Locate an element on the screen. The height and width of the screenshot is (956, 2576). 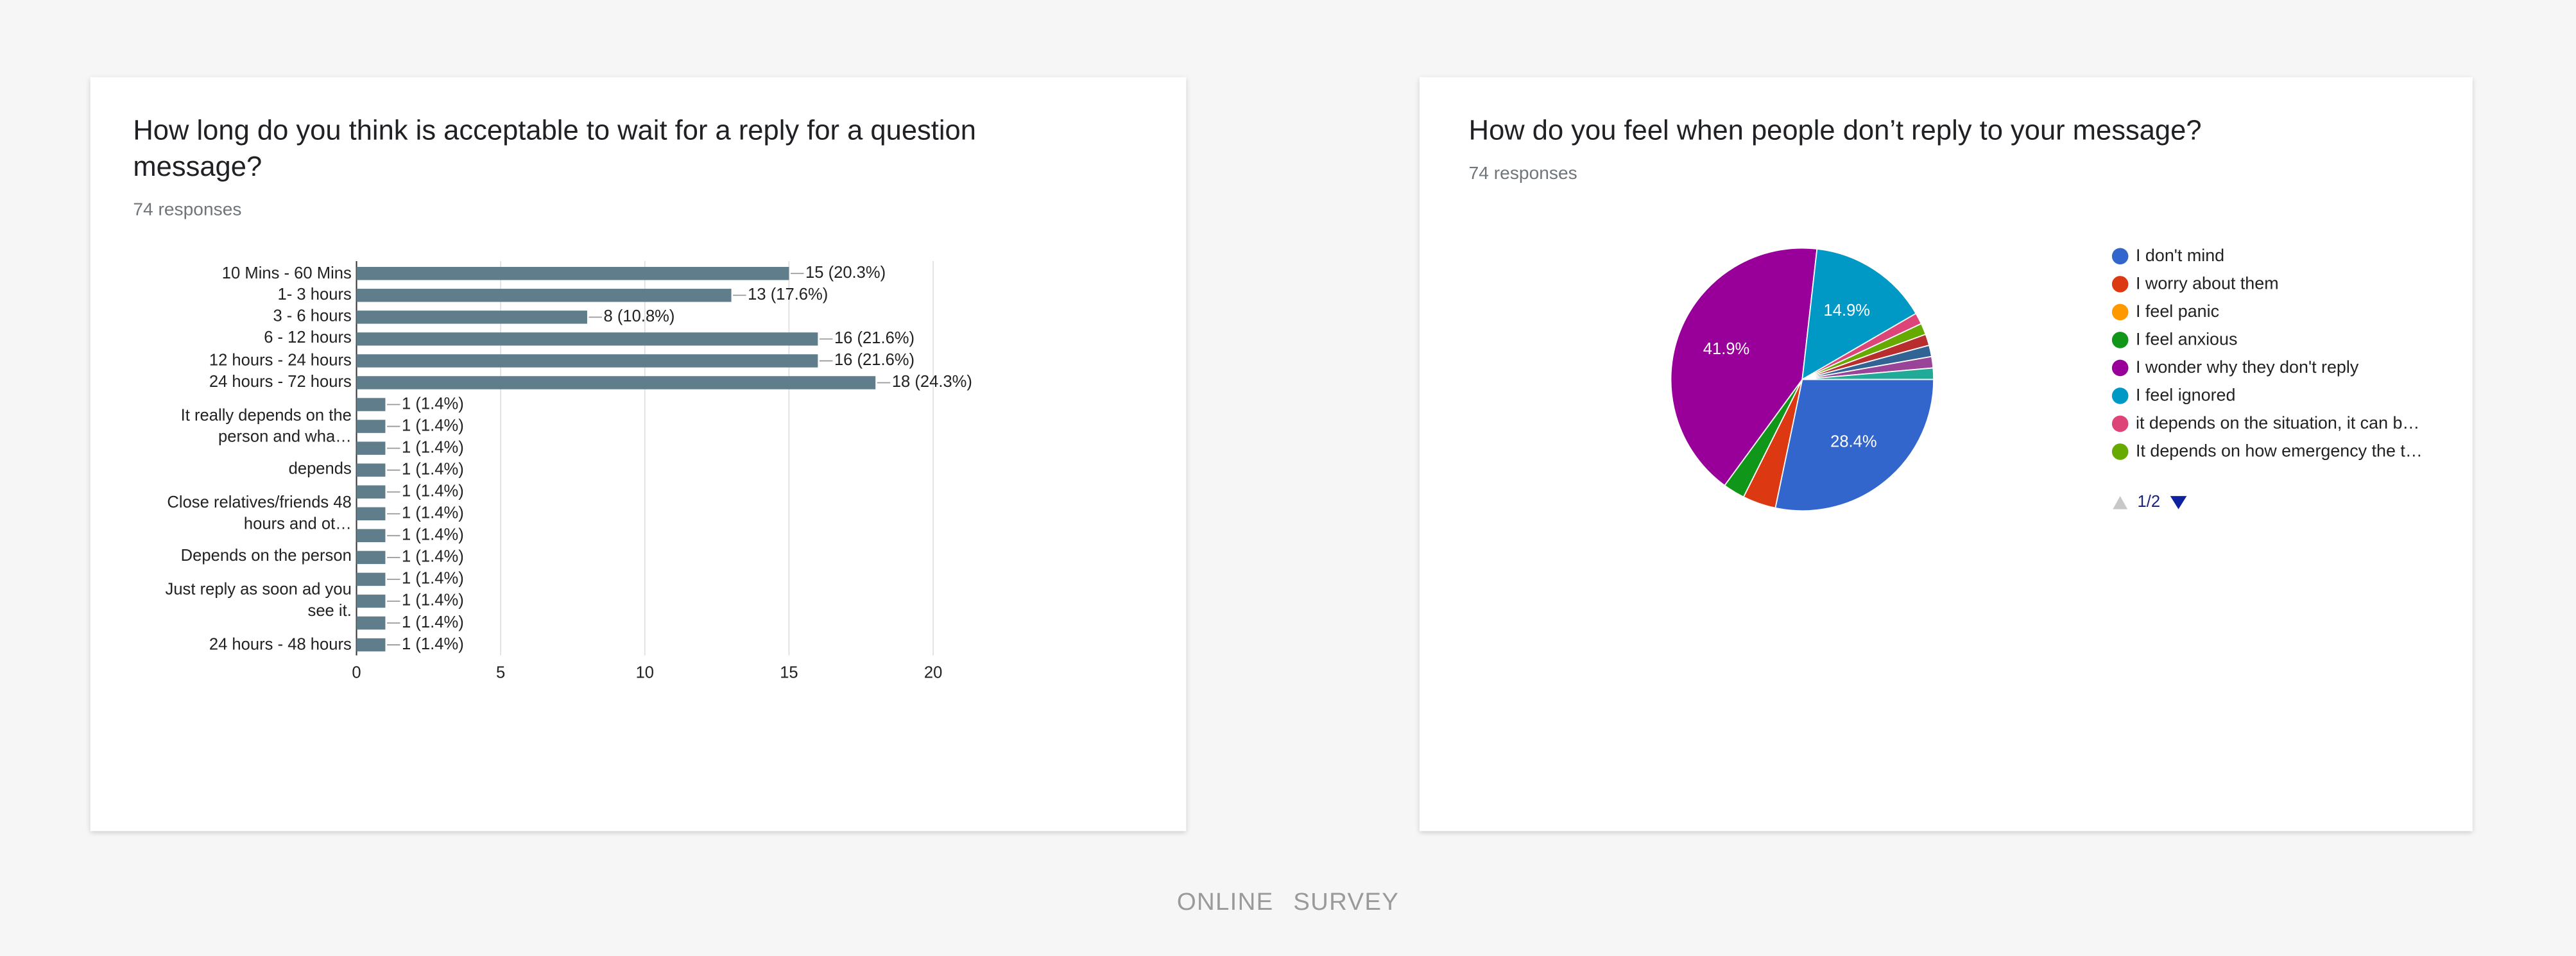
slice-label: 28.4% is located at coordinates (1853, 442).